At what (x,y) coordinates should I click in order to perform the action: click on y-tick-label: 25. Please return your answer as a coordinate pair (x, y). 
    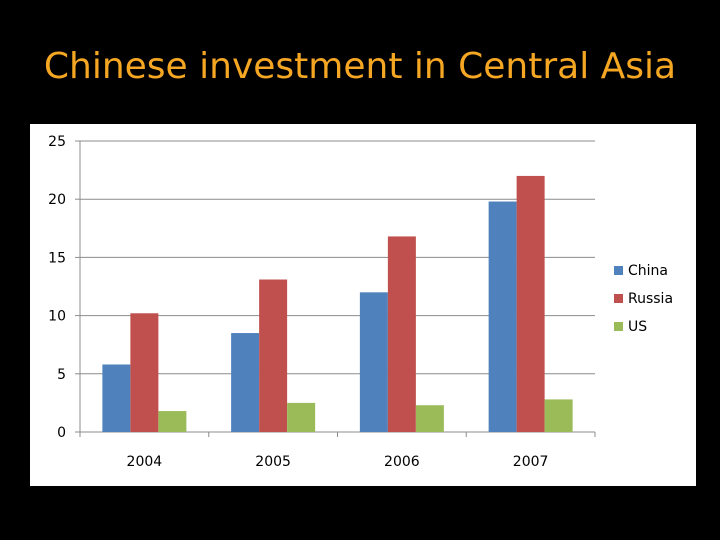
    Looking at the image, I should click on (57, 142).